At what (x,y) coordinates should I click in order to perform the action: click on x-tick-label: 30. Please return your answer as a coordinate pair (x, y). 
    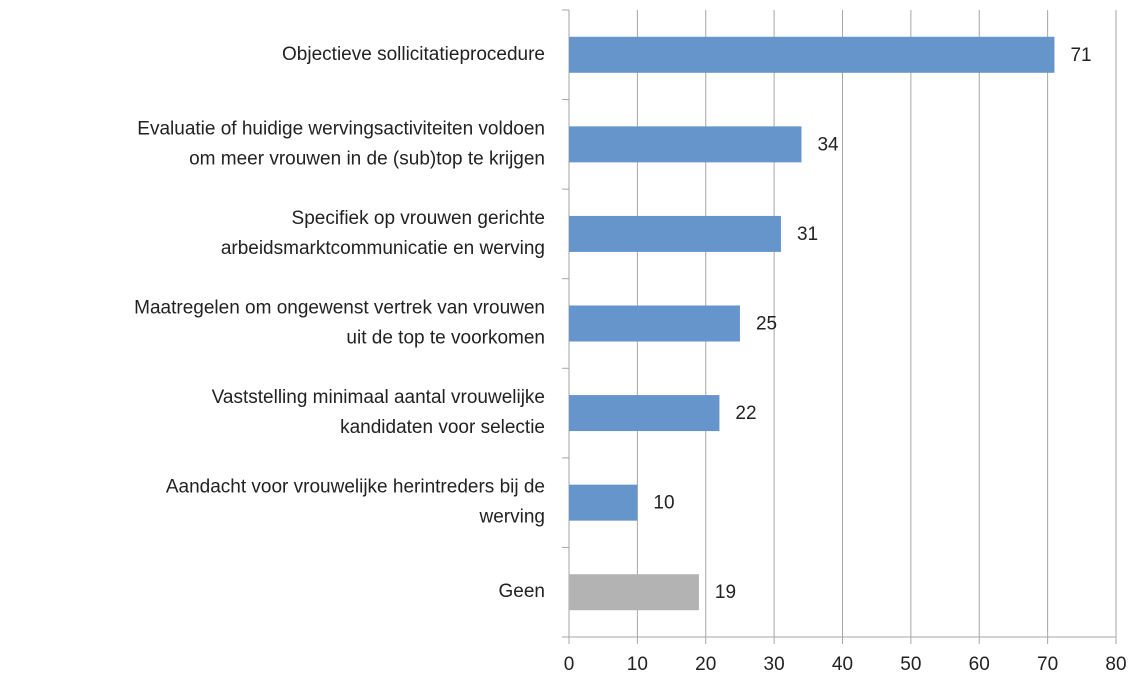
    Looking at the image, I should click on (774, 664).